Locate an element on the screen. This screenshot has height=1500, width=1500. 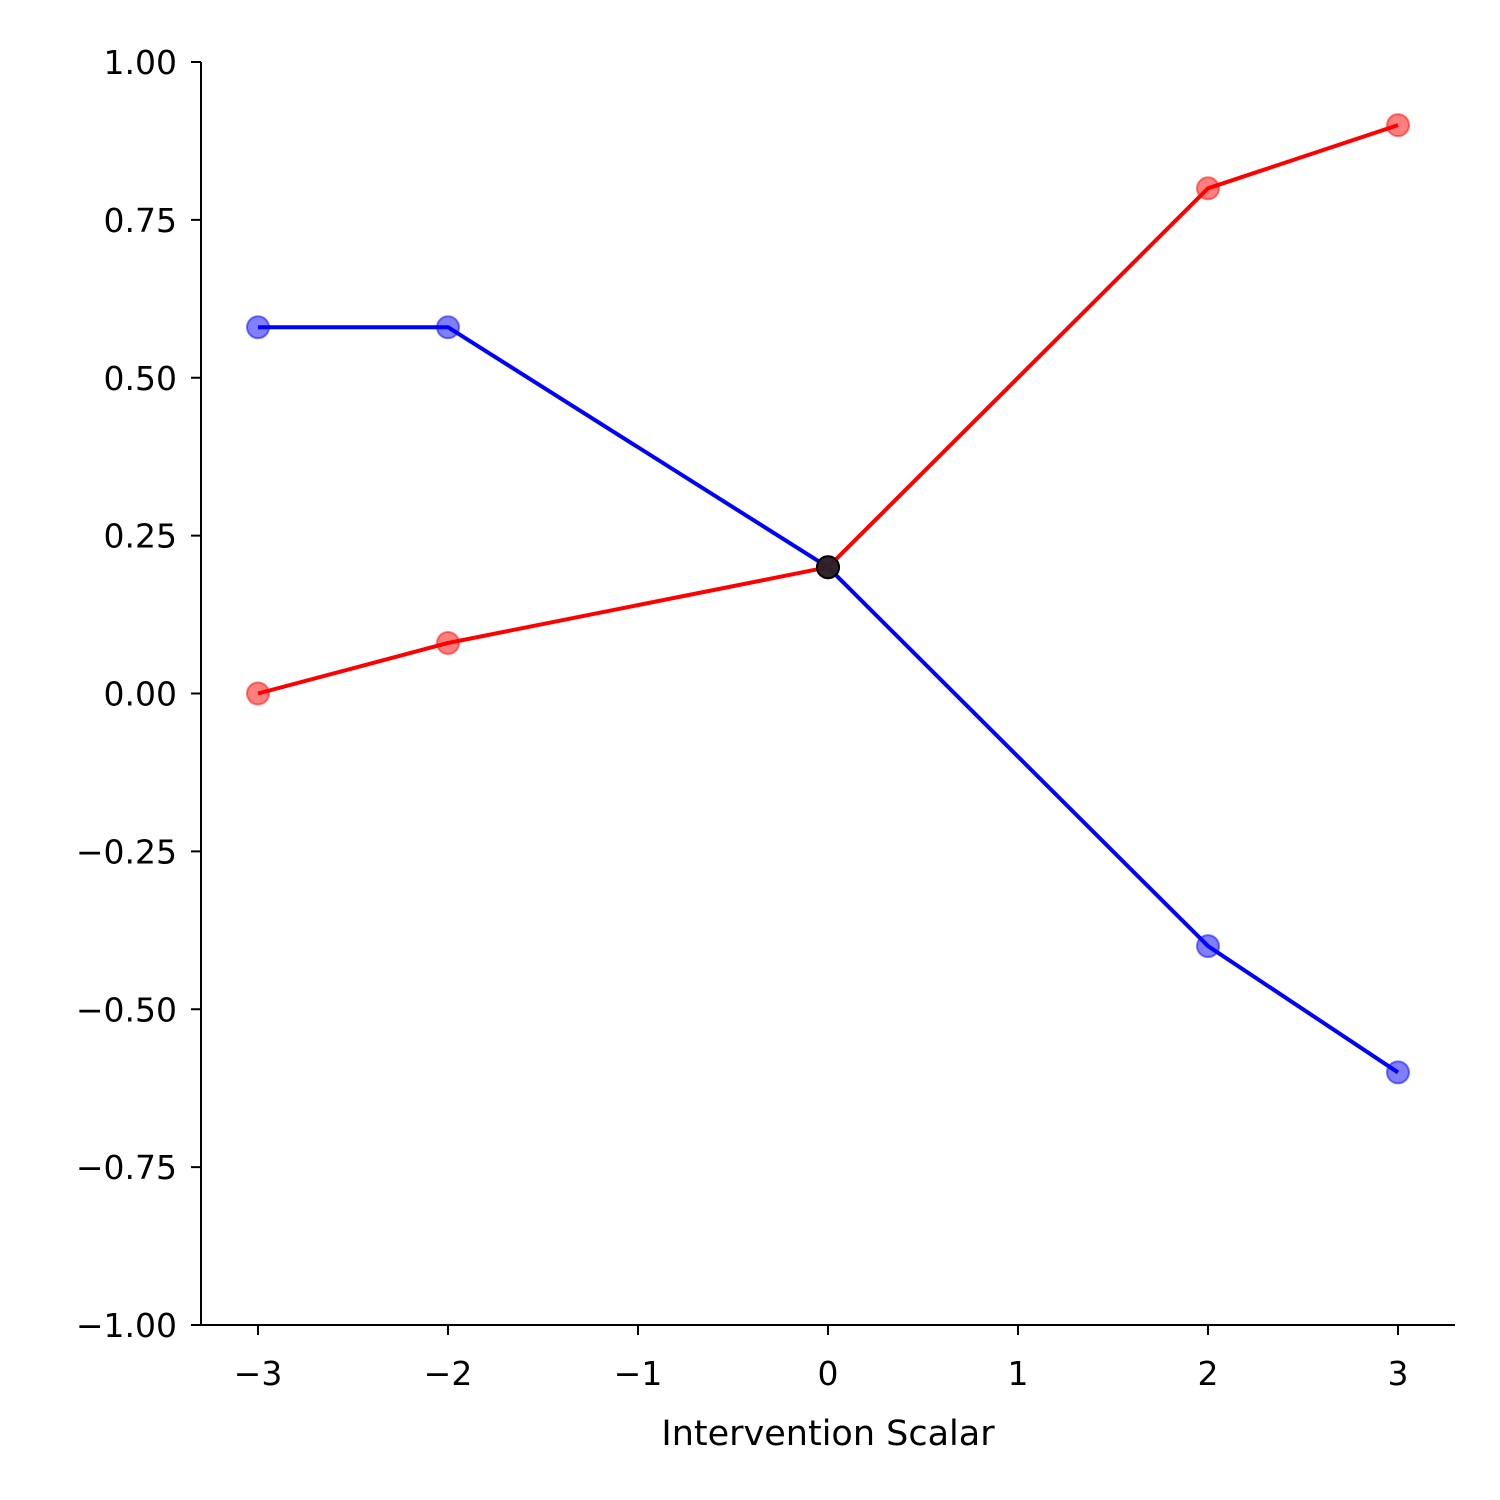
x-tick-label: −1 is located at coordinates (638, 1373).